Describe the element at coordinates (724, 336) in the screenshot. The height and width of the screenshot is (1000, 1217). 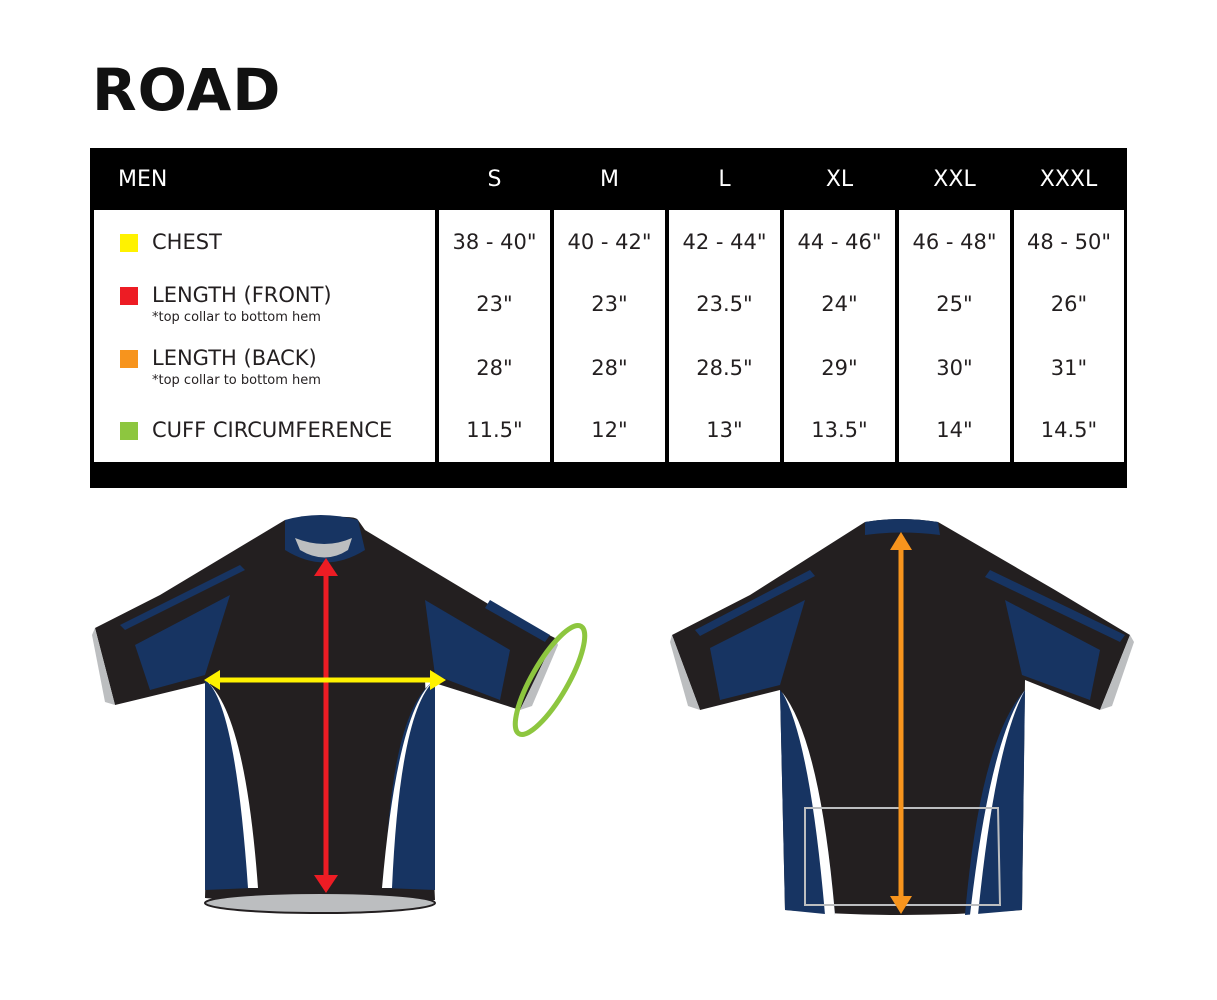
I see `size-column-l: 42 - 44" 23.5" 28.5" 13"` at that location.